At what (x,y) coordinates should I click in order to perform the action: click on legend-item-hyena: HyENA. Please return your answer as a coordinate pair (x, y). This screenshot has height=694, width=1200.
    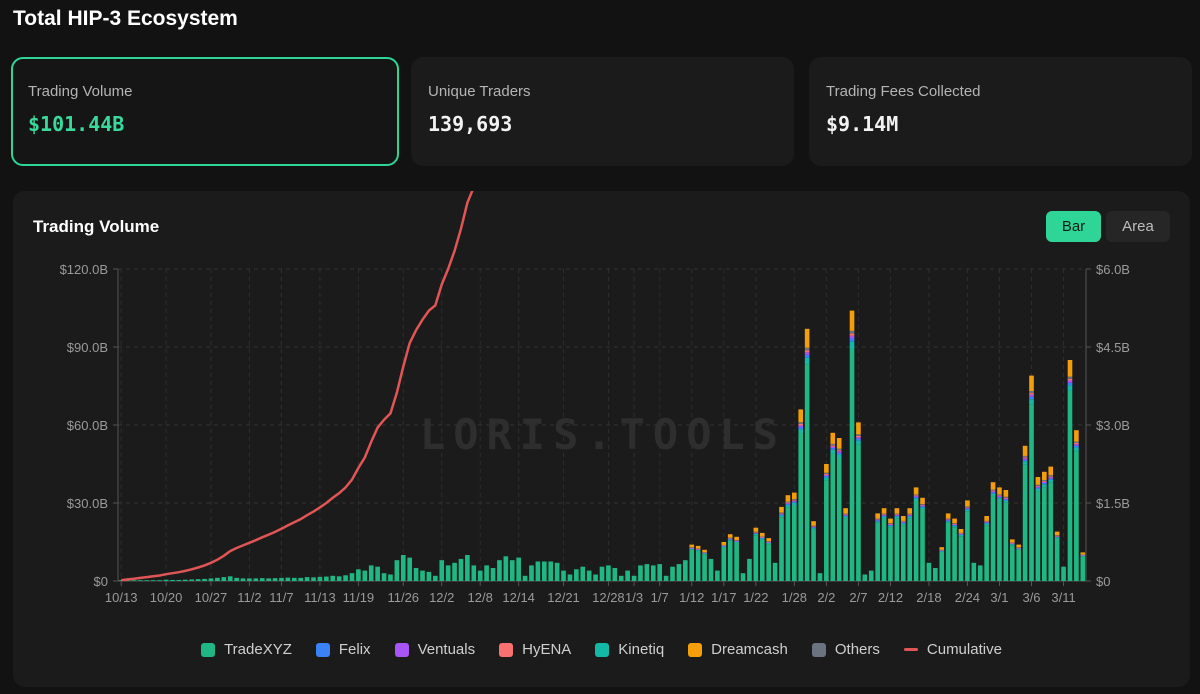
    Looking at the image, I should click on (535, 649).